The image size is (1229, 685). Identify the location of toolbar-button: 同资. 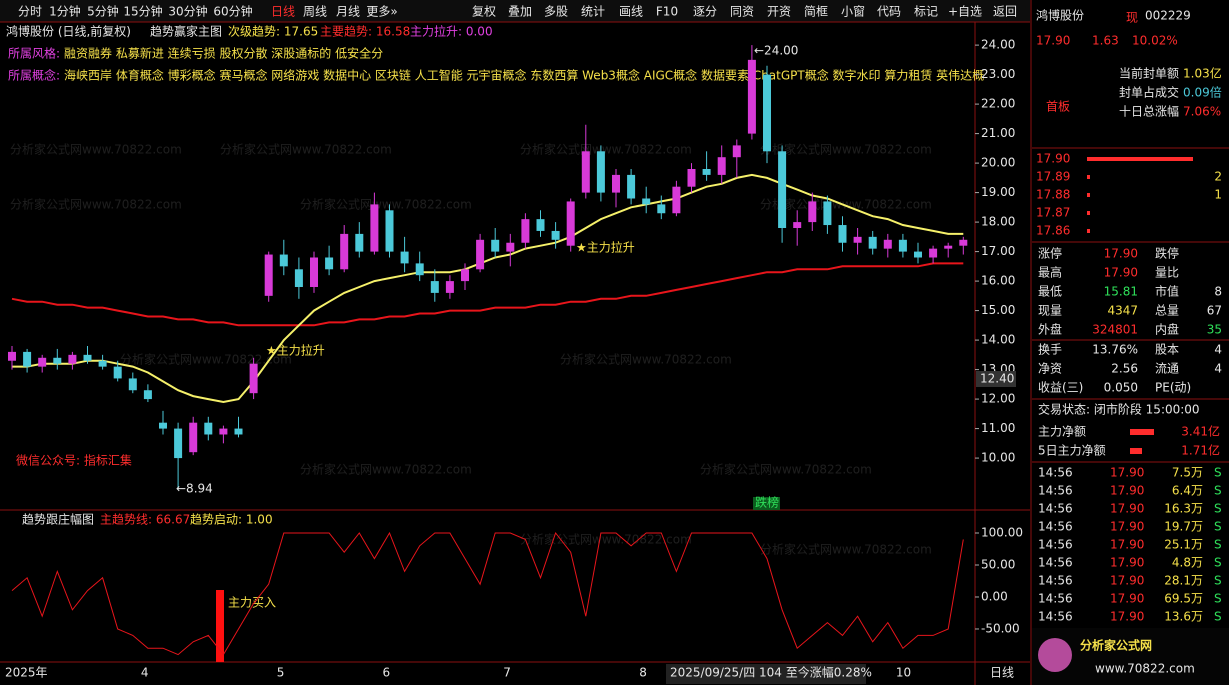
(742, 12).